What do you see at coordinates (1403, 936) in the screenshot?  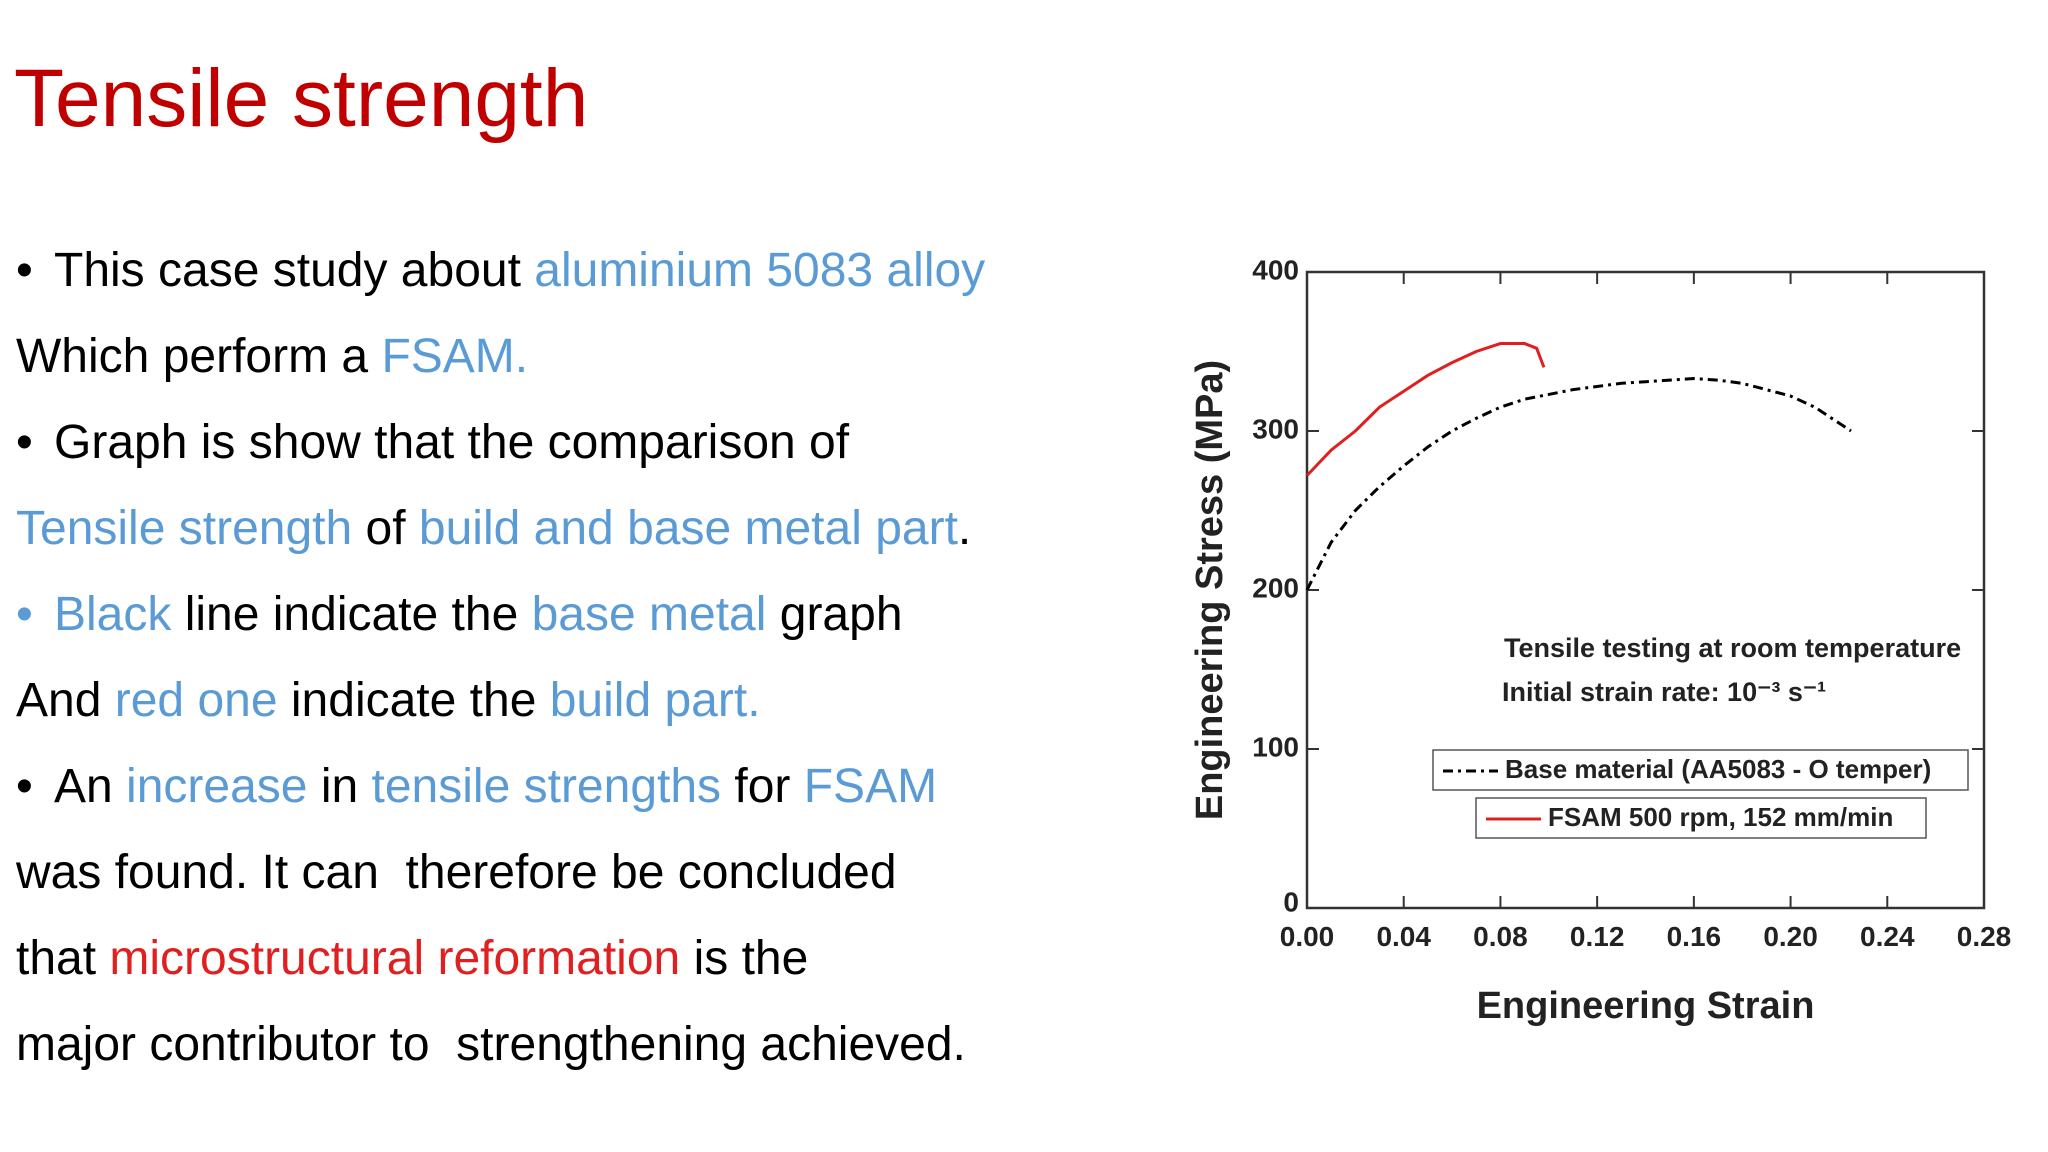 I see `x-tick-label: 0.04` at bounding box center [1403, 936].